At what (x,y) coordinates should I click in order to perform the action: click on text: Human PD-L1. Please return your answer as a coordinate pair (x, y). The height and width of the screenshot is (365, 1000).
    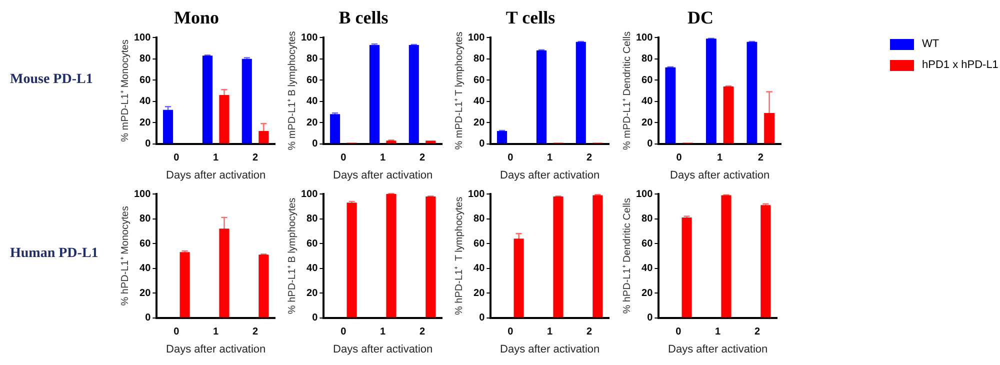
    Looking at the image, I should click on (54, 254).